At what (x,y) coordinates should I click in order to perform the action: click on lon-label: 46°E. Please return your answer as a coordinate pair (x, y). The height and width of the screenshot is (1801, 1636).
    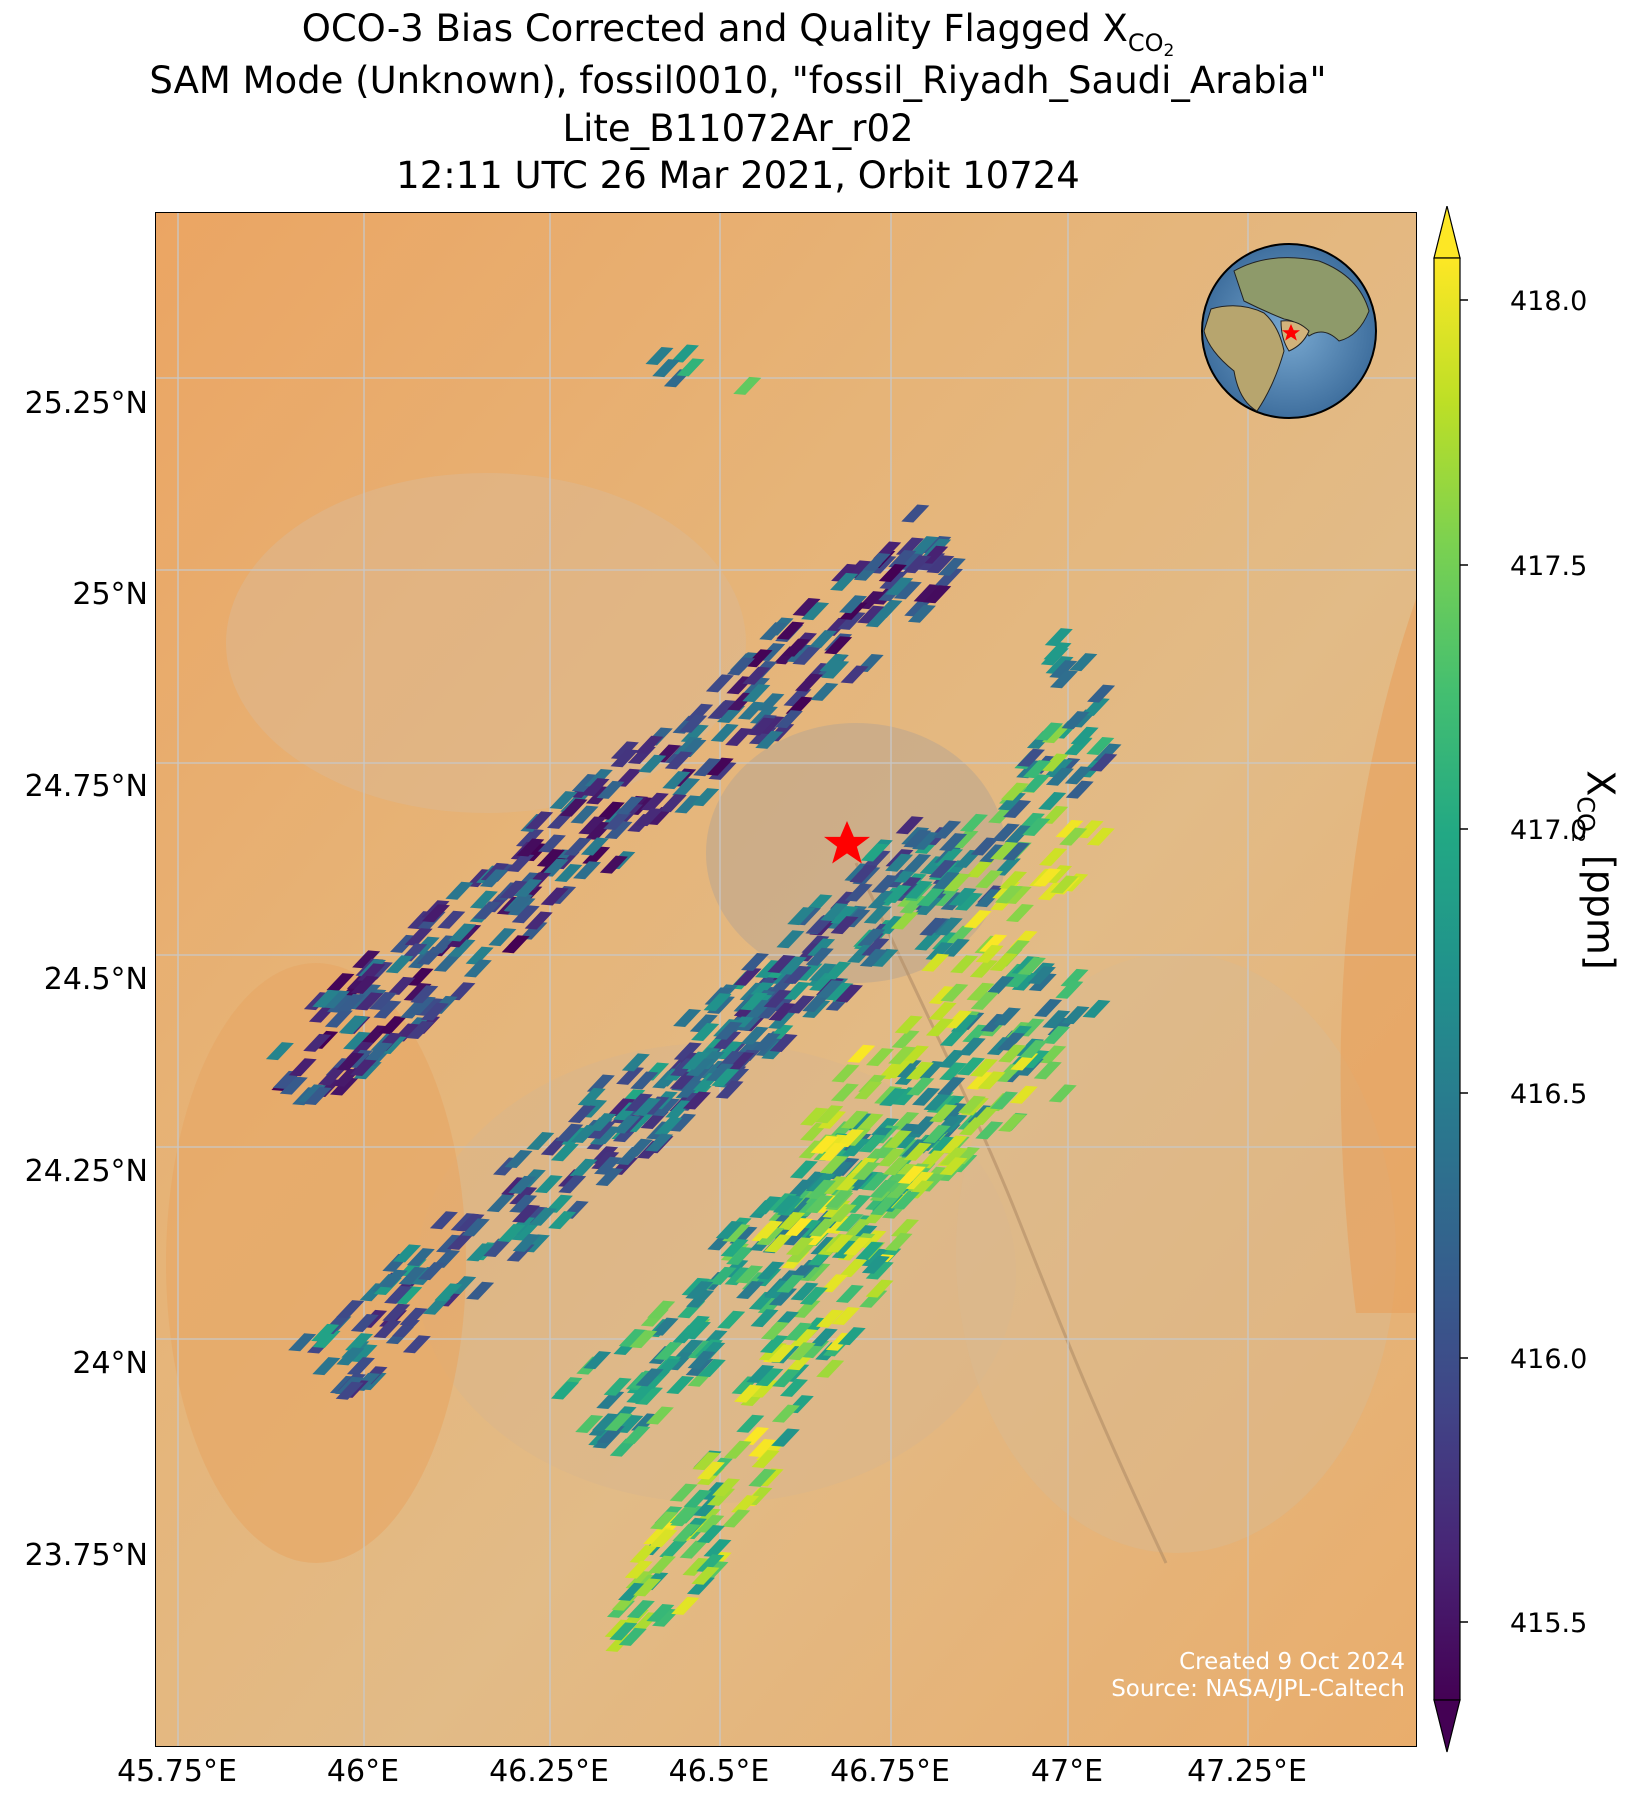
    Looking at the image, I should click on (363, 1771).